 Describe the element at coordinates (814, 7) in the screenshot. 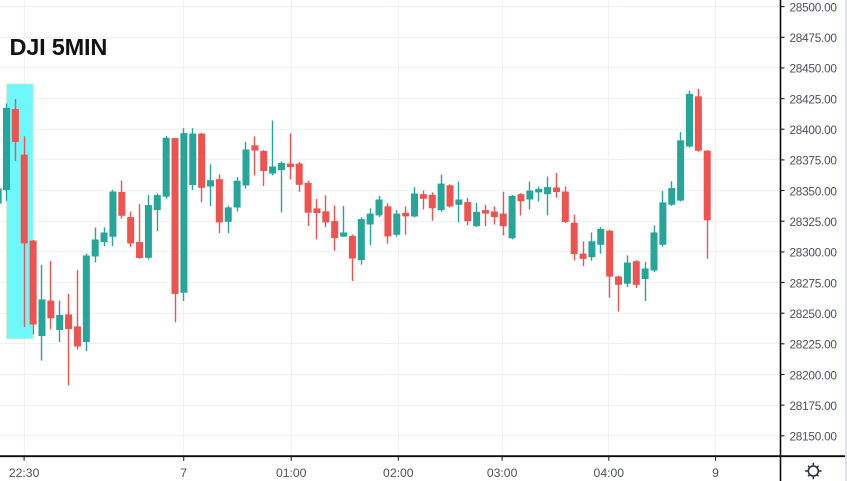

I see `svg-text: 28500.00` at that location.